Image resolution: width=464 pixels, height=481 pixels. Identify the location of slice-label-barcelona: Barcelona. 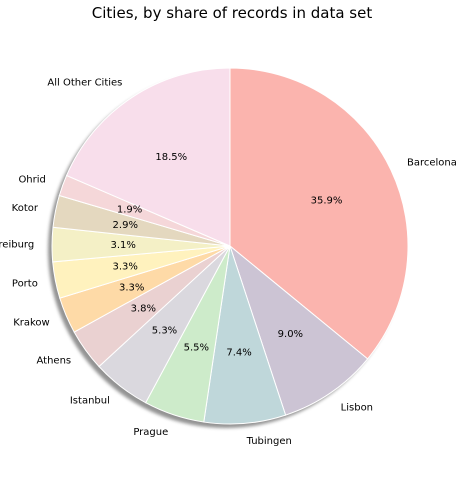
(432, 162).